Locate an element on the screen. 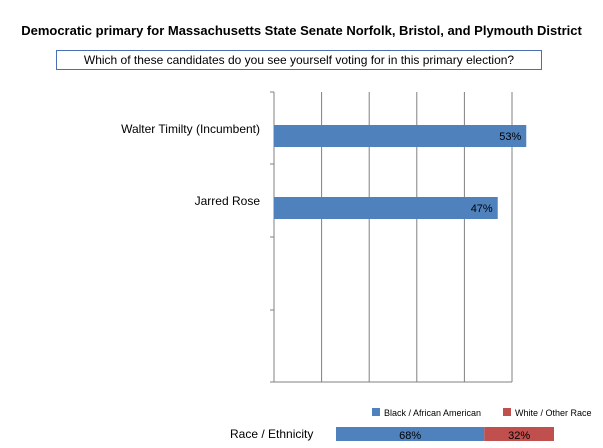  demographic-label: Race / Ethnicity is located at coordinates (271, 434).